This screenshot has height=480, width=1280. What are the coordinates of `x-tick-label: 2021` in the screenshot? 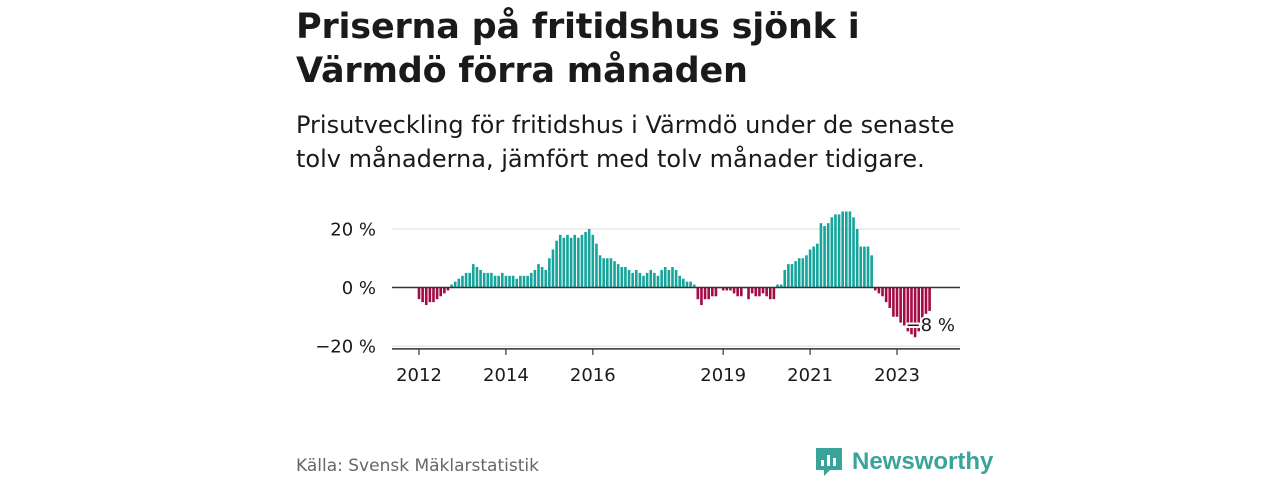 It's located at (810, 375).